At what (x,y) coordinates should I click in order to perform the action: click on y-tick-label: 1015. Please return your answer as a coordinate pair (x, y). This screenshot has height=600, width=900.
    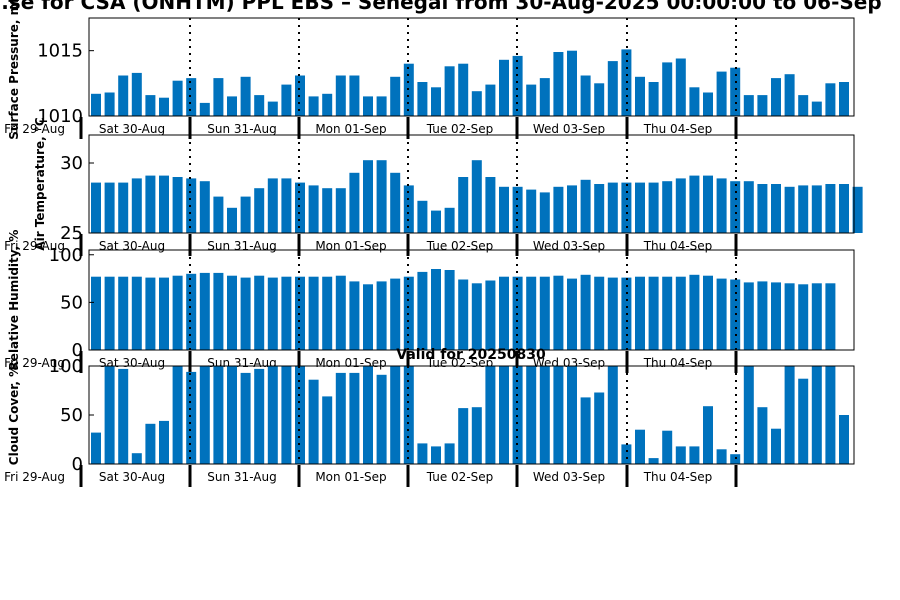
    Looking at the image, I should click on (60, 51).